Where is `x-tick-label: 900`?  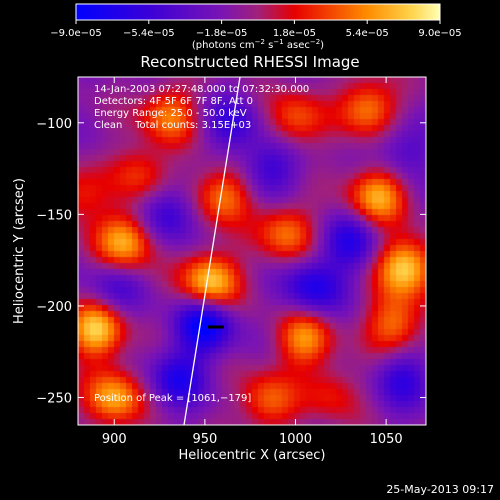 x-tick-label: 900 is located at coordinates (114, 439).